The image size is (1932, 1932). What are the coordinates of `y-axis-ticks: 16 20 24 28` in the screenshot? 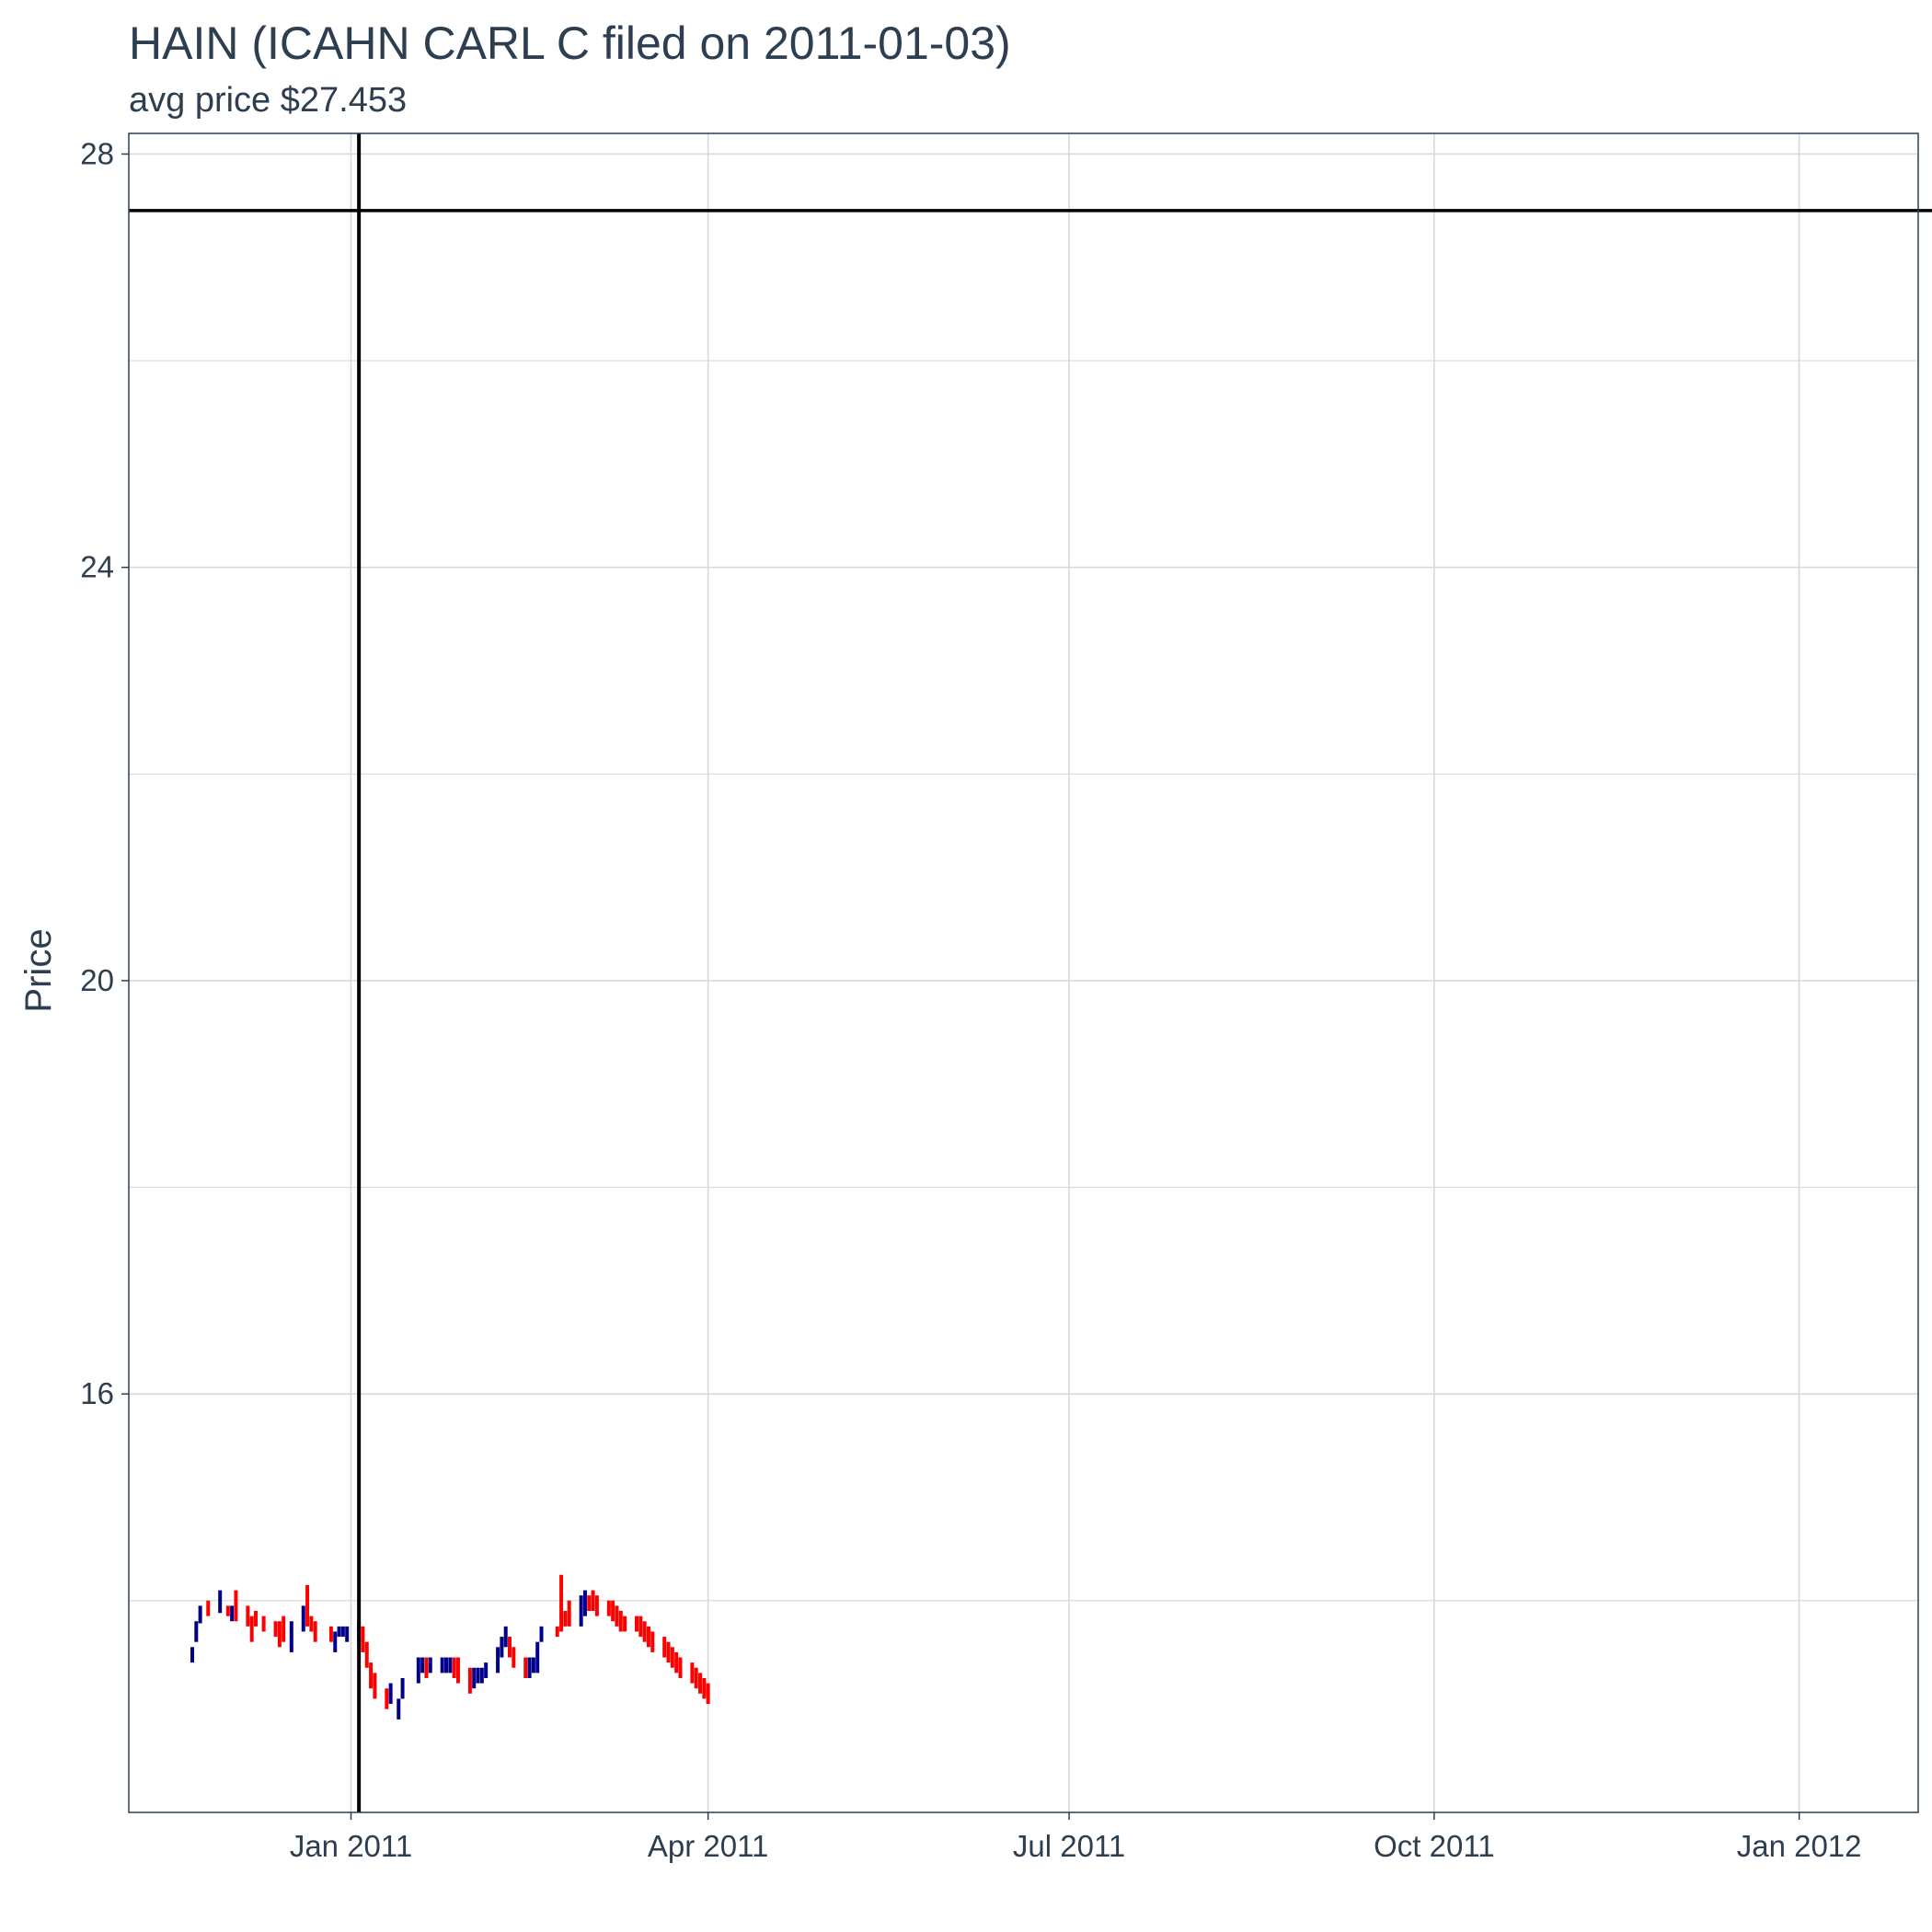 It's located at (104, 773).